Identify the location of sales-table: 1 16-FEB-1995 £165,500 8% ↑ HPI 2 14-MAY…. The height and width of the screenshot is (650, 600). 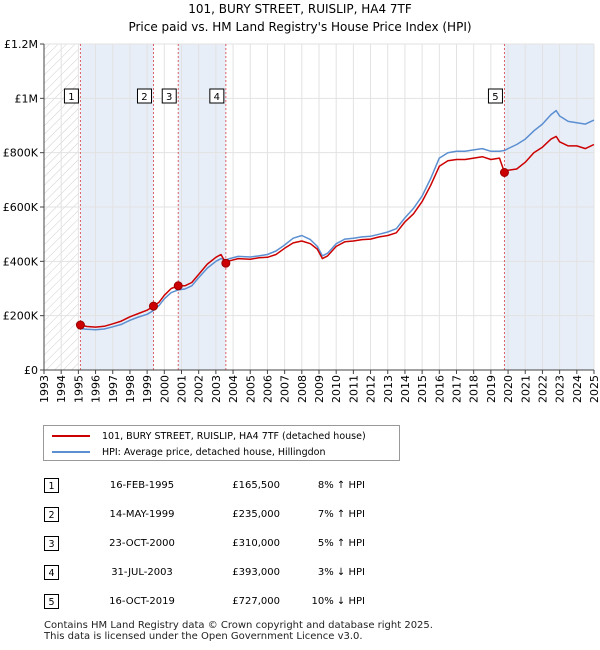
(204, 543).